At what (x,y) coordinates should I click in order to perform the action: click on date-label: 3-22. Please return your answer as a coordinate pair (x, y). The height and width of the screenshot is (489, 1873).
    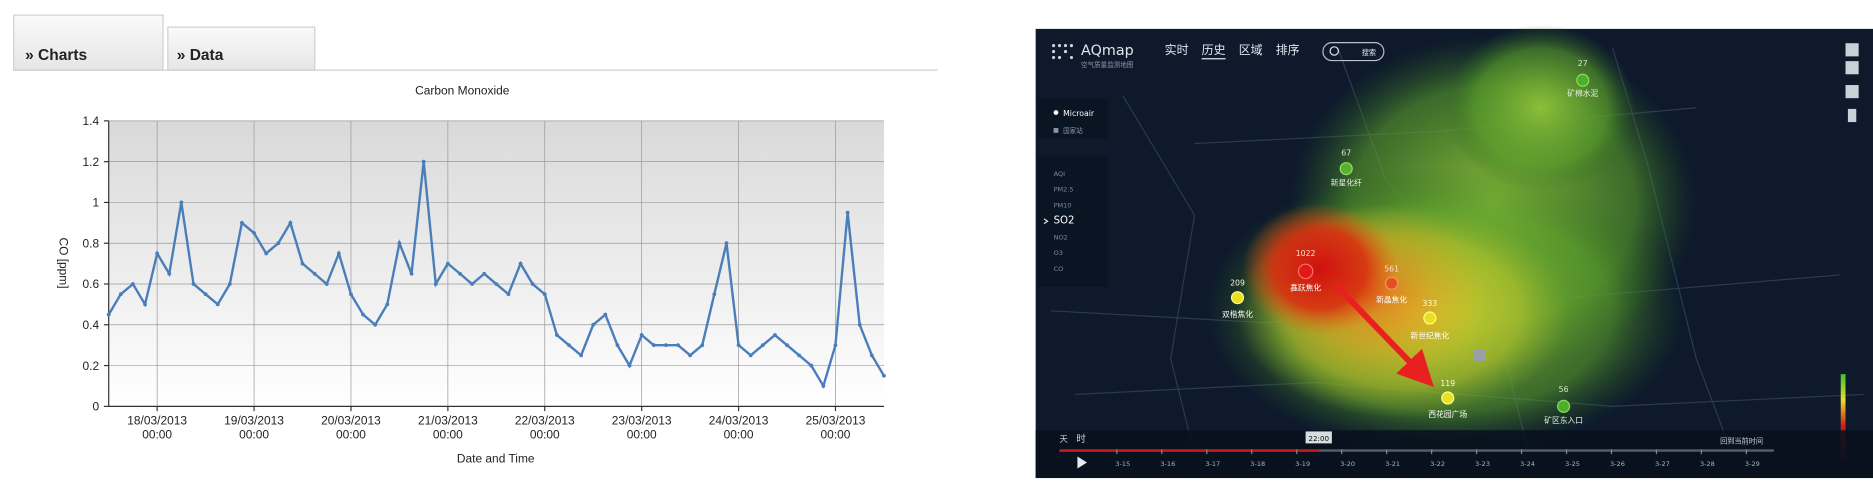
    Looking at the image, I should click on (1437, 464).